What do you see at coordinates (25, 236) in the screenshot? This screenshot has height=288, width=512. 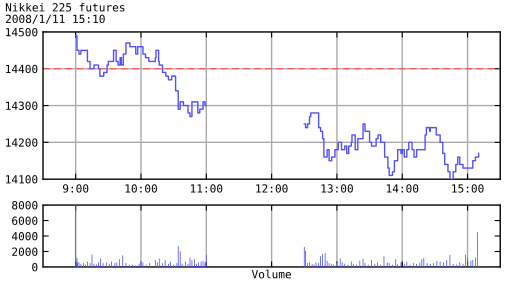 I see `y-tick-label: 4000` at bounding box center [25, 236].